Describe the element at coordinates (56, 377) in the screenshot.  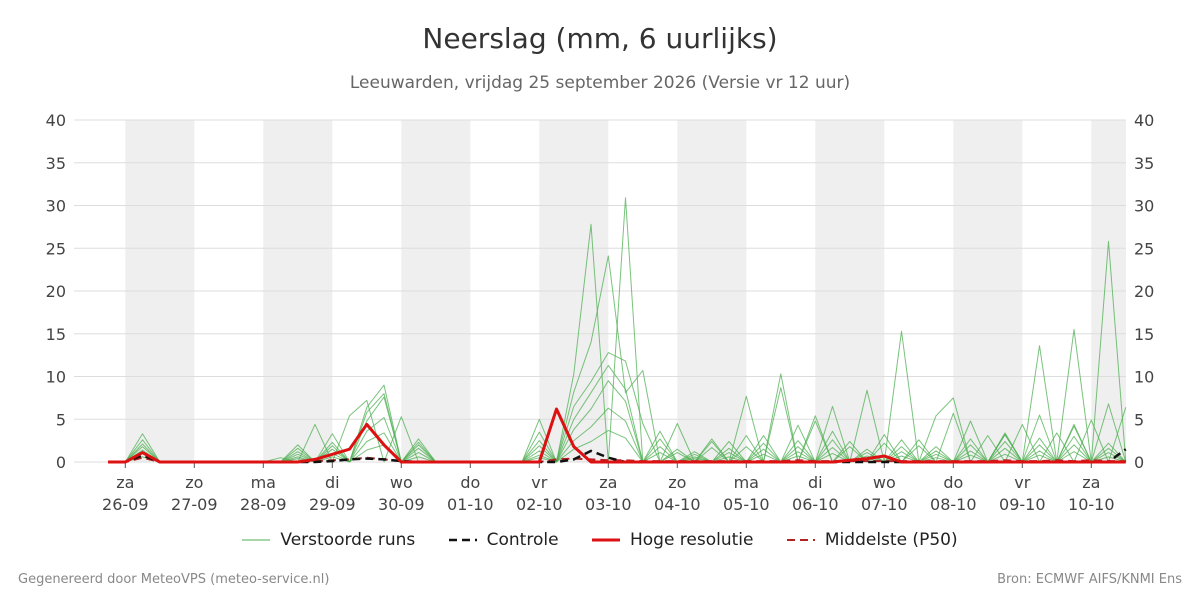
I see `y-tick-label: 10` at that location.